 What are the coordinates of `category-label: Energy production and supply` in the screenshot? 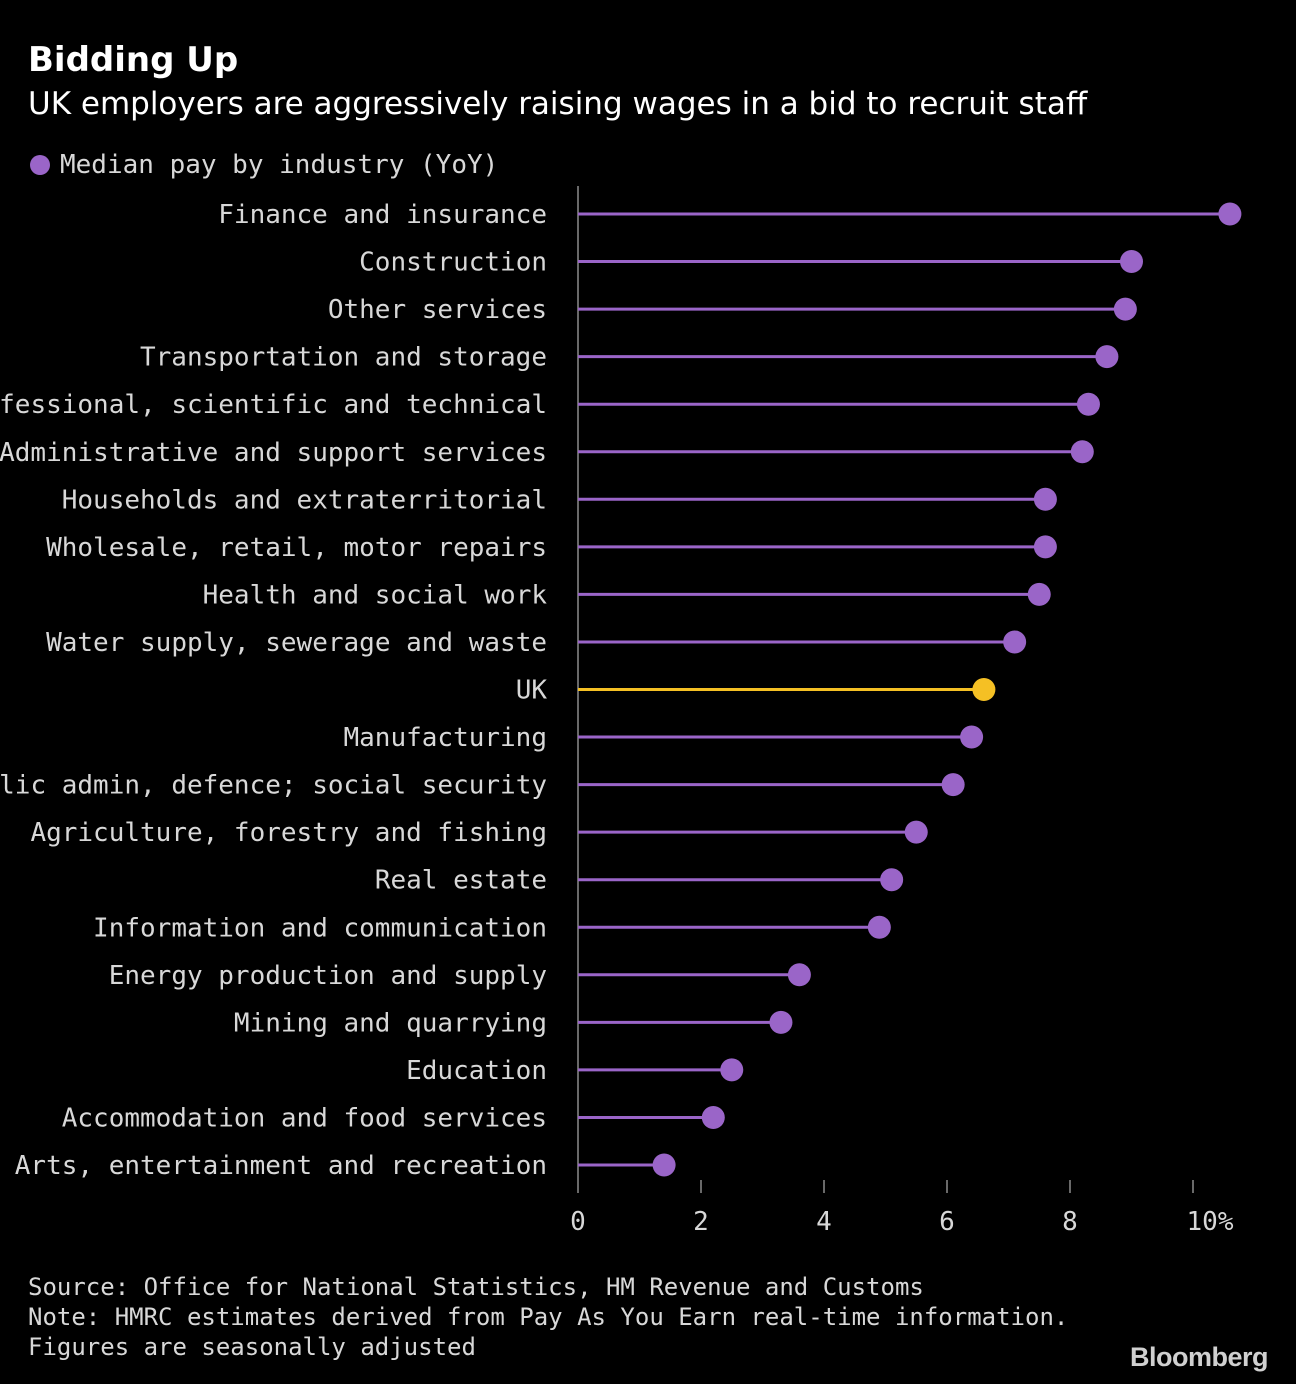 It's located at (328, 976).